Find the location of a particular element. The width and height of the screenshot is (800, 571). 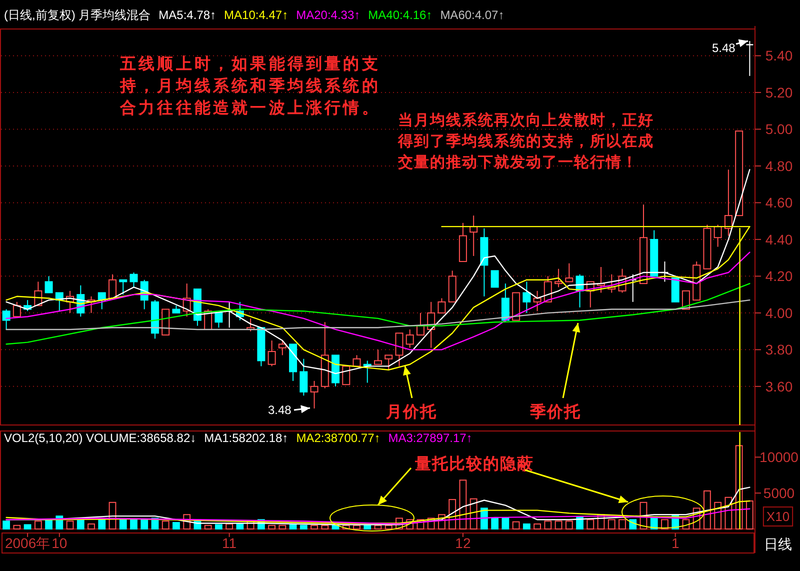

text: MA3:27897.17↑ is located at coordinates (430, 438).